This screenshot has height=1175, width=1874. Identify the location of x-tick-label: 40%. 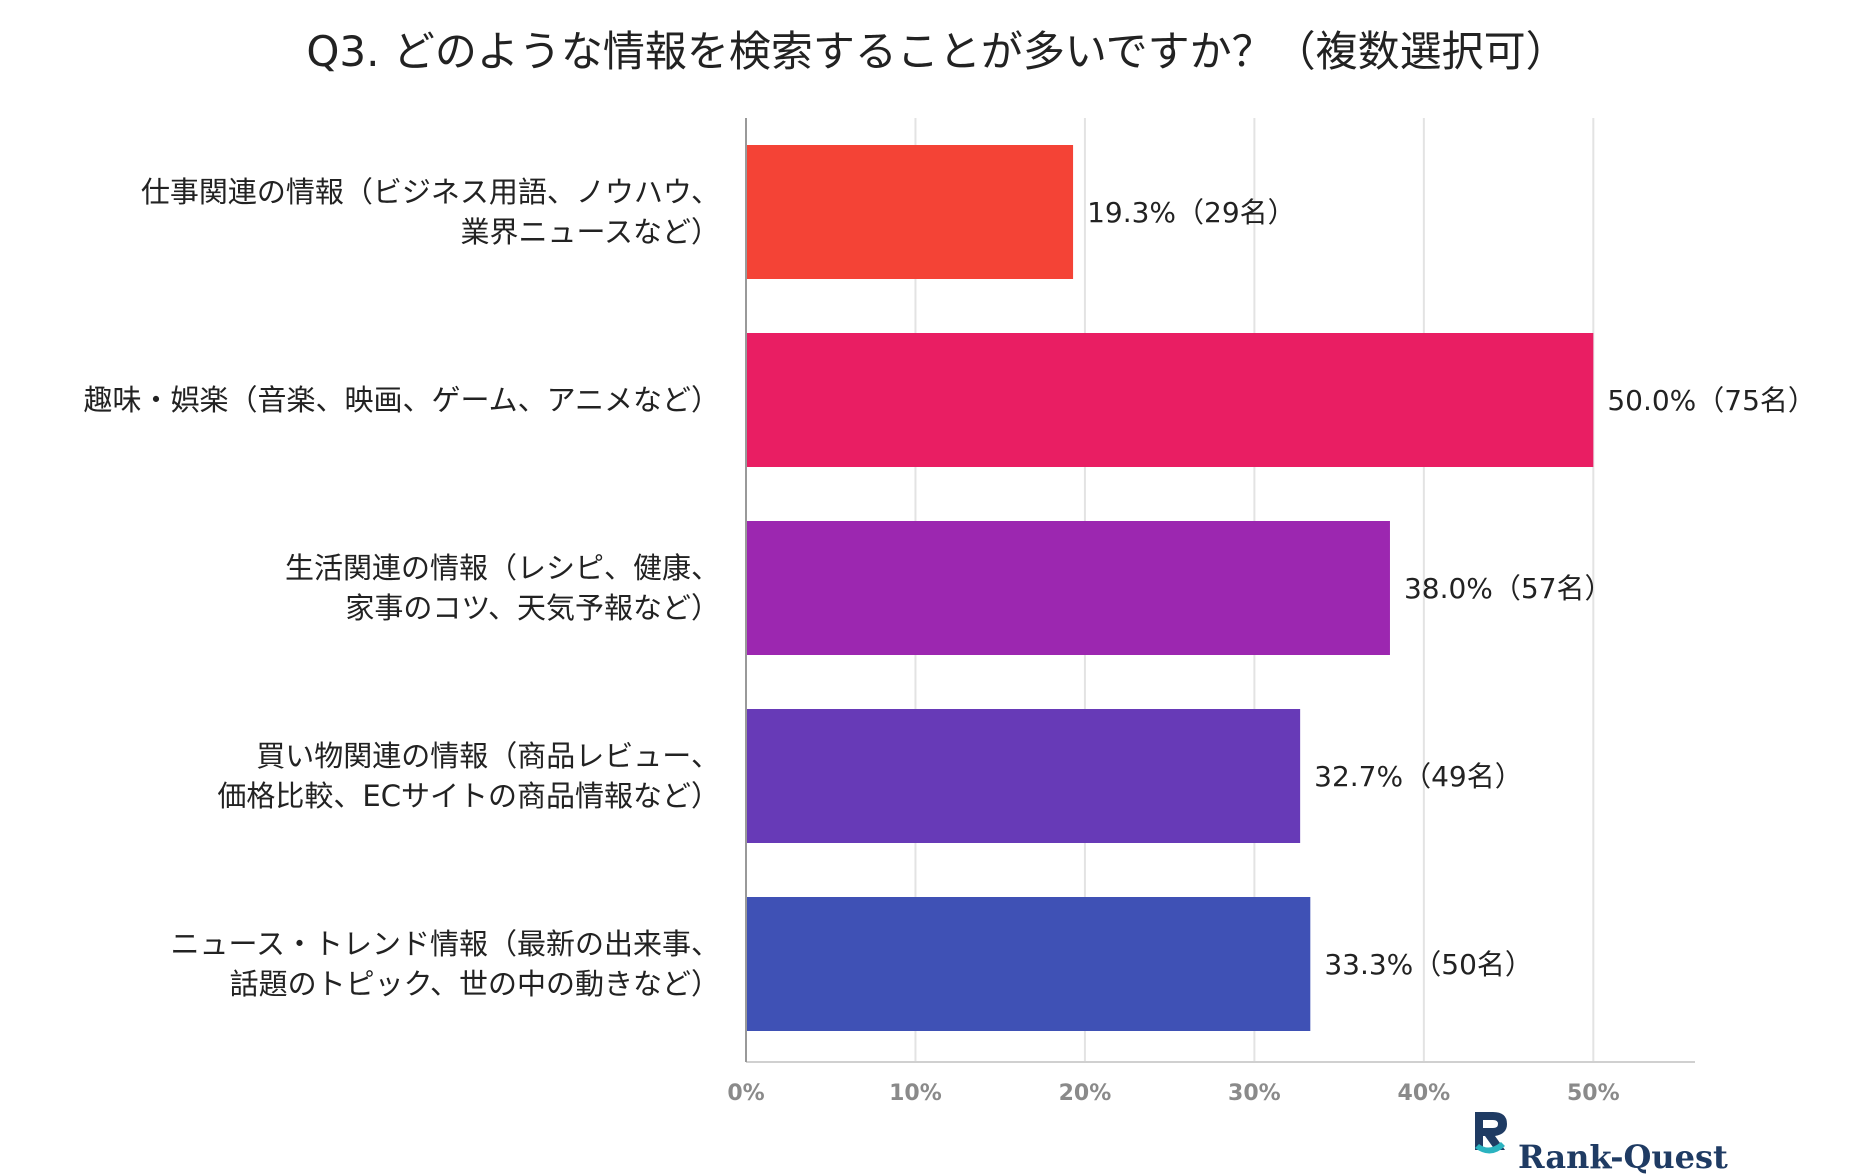
(1424, 1093).